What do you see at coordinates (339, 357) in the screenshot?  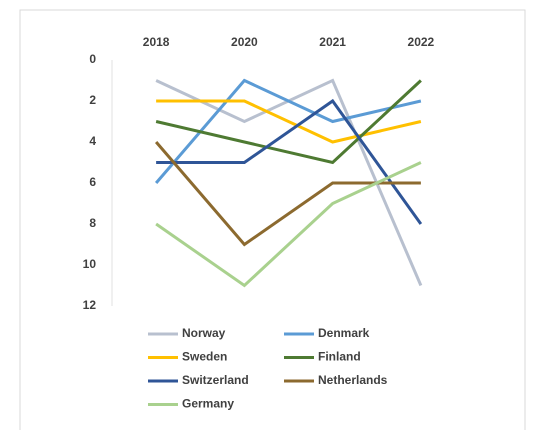 I see `legend-label: Finland` at bounding box center [339, 357].